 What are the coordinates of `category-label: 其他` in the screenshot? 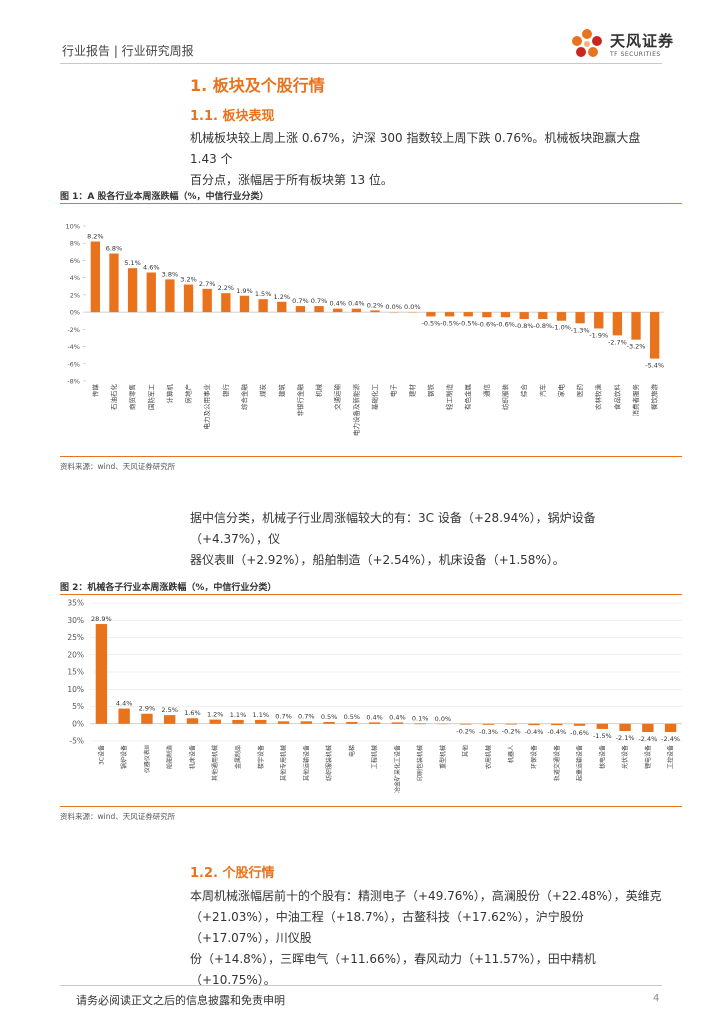 It's located at (466, 751).